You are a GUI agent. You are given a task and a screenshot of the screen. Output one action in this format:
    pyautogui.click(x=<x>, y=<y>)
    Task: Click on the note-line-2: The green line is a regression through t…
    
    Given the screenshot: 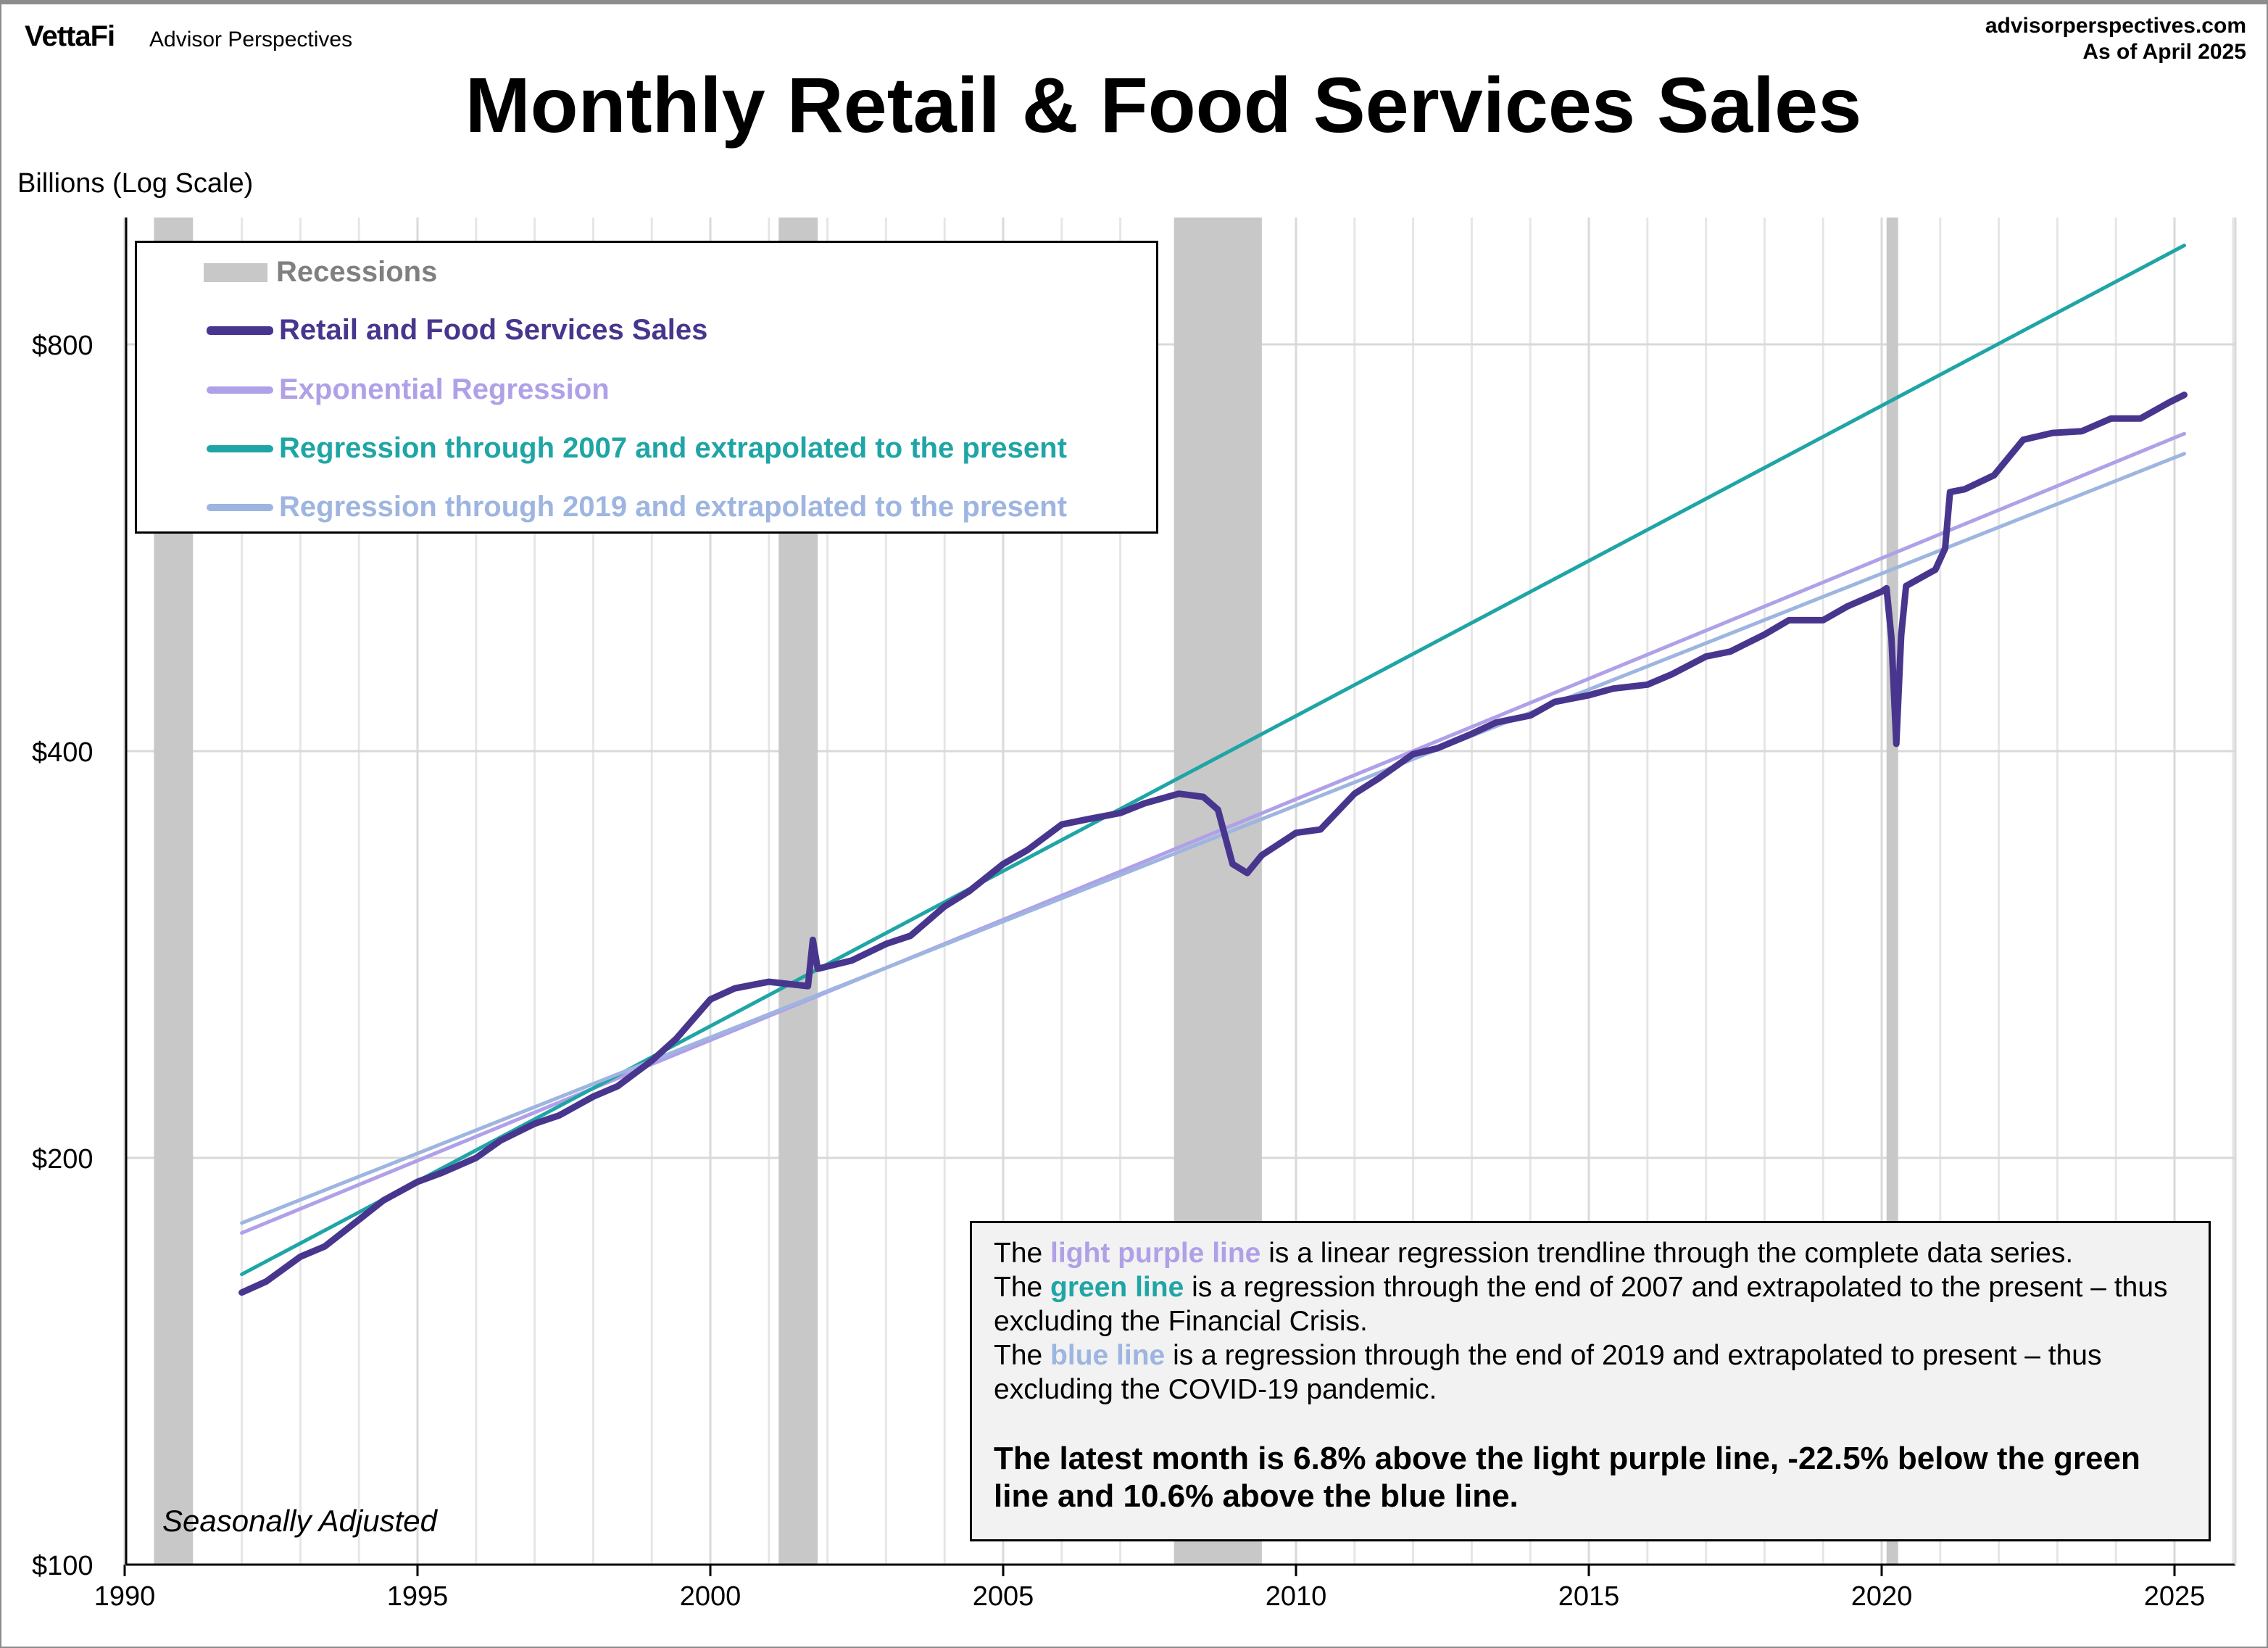 What is the action you would take?
    pyautogui.click(x=1590, y=1304)
    